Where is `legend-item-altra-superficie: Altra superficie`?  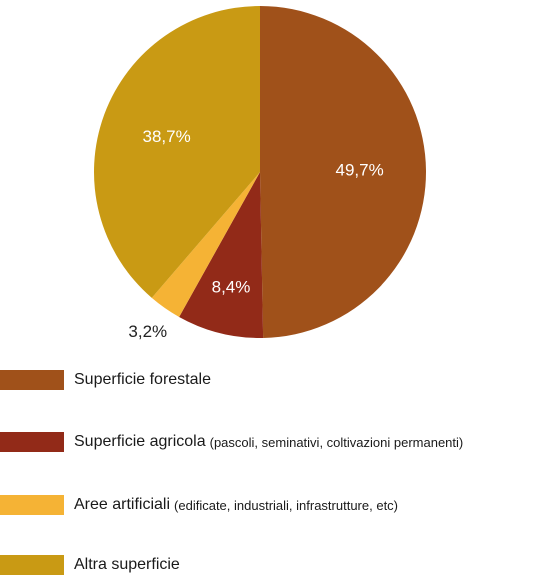 legend-item-altra-superficie: Altra superficie is located at coordinates (92, 565).